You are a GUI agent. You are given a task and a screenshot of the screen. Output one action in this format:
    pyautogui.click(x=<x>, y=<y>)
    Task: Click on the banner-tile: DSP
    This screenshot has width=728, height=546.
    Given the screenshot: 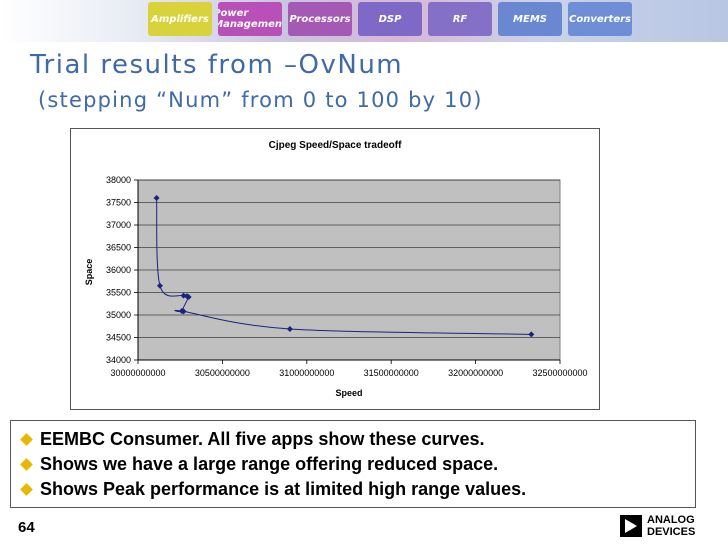 What is the action you would take?
    pyautogui.click(x=390, y=19)
    